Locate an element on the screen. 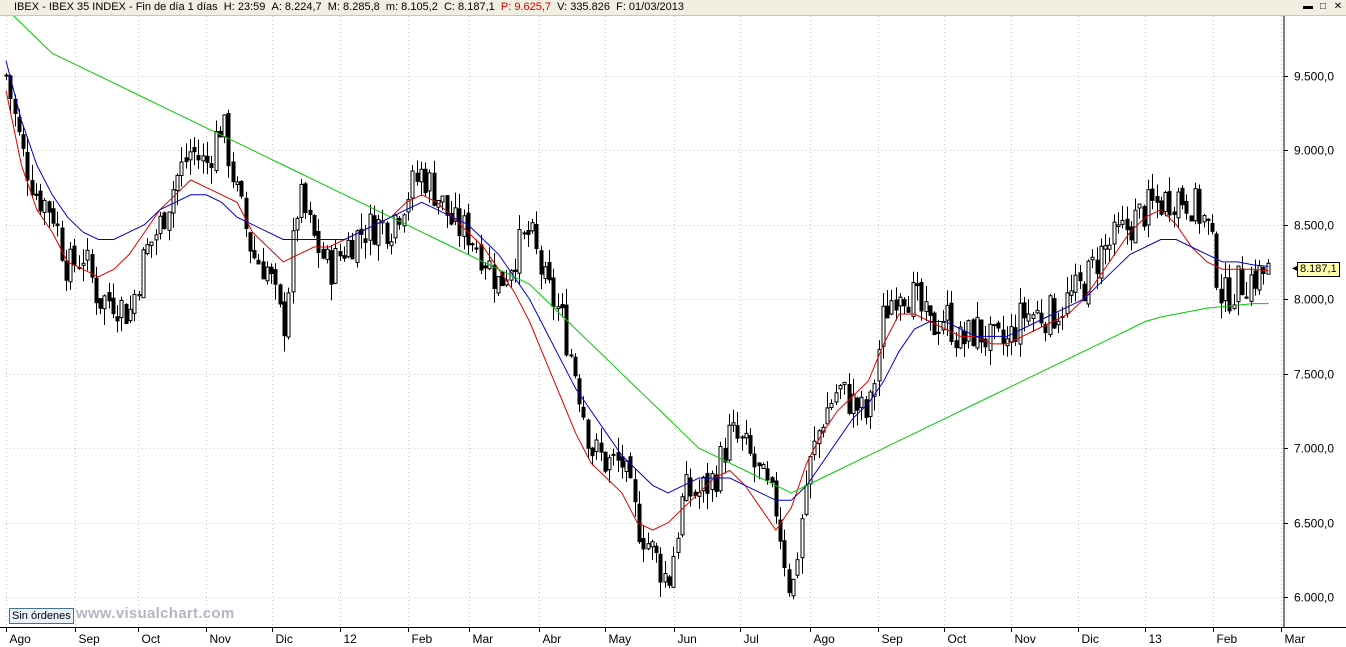 The width and height of the screenshot is (1346, 647). maximize-icon: □ is located at coordinates (1323, 6).